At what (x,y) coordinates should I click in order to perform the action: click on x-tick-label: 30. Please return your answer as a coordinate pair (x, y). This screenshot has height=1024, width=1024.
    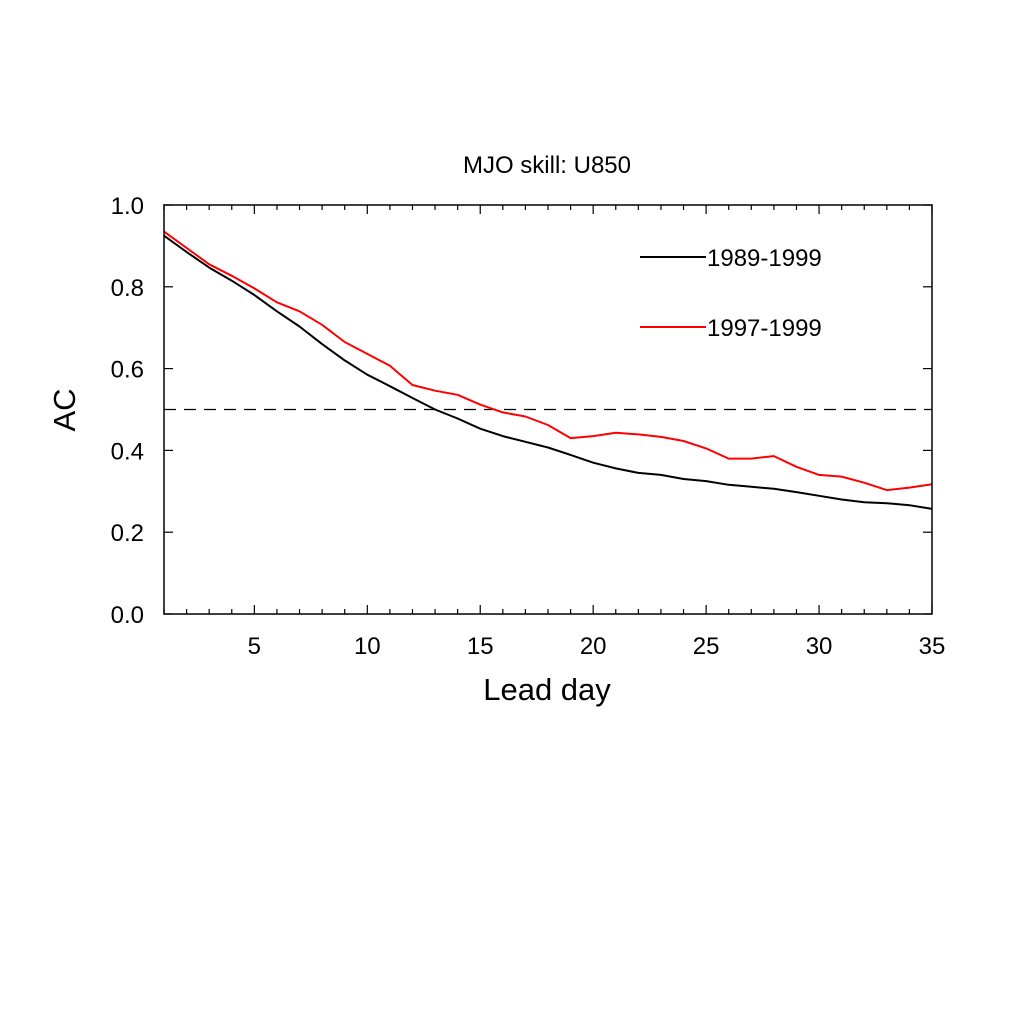
    Looking at the image, I should click on (819, 646).